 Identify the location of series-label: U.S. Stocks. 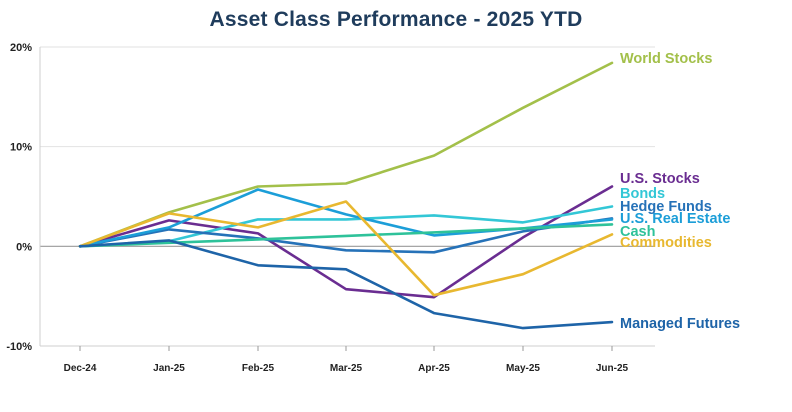
(660, 179).